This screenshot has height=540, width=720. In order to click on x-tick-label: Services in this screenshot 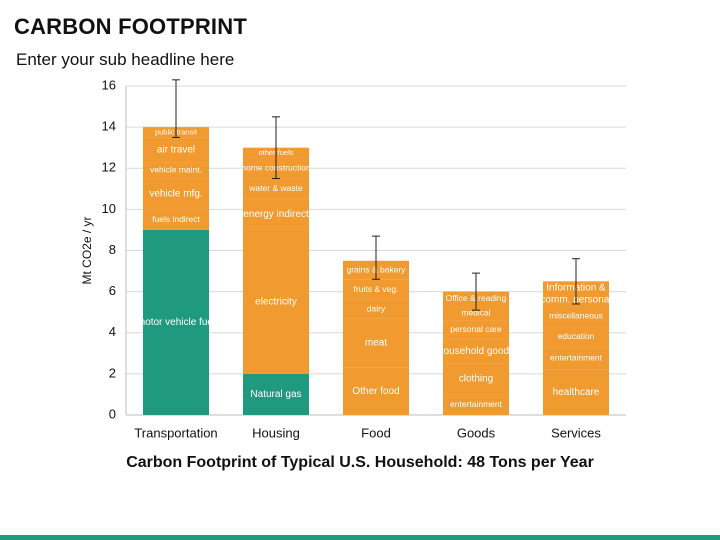, I will do `click(576, 432)`.